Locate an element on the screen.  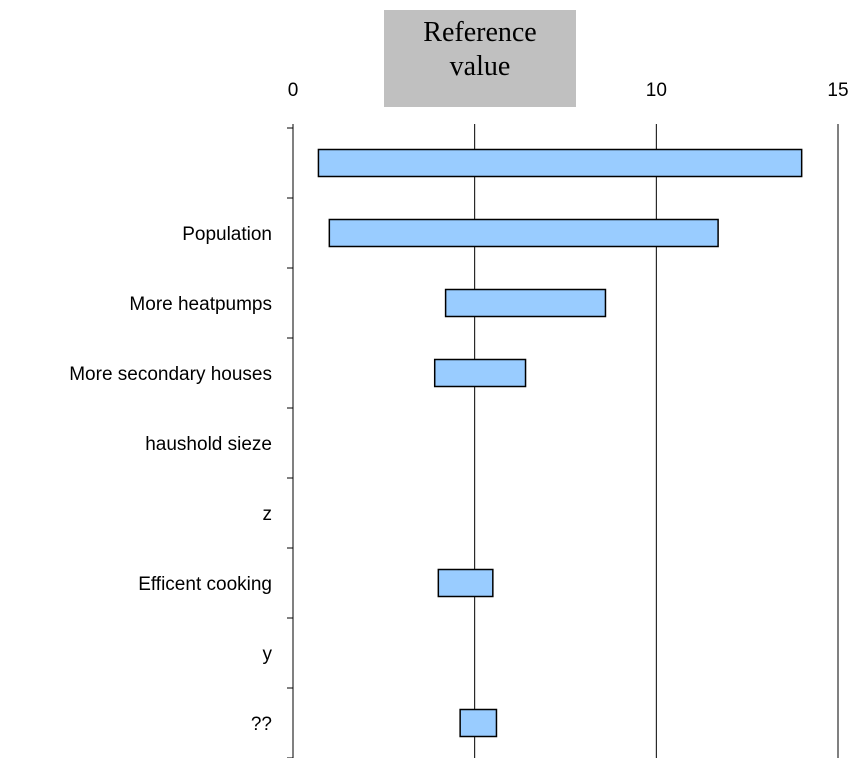
category-label-1: Population is located at coordinates (227, 234).